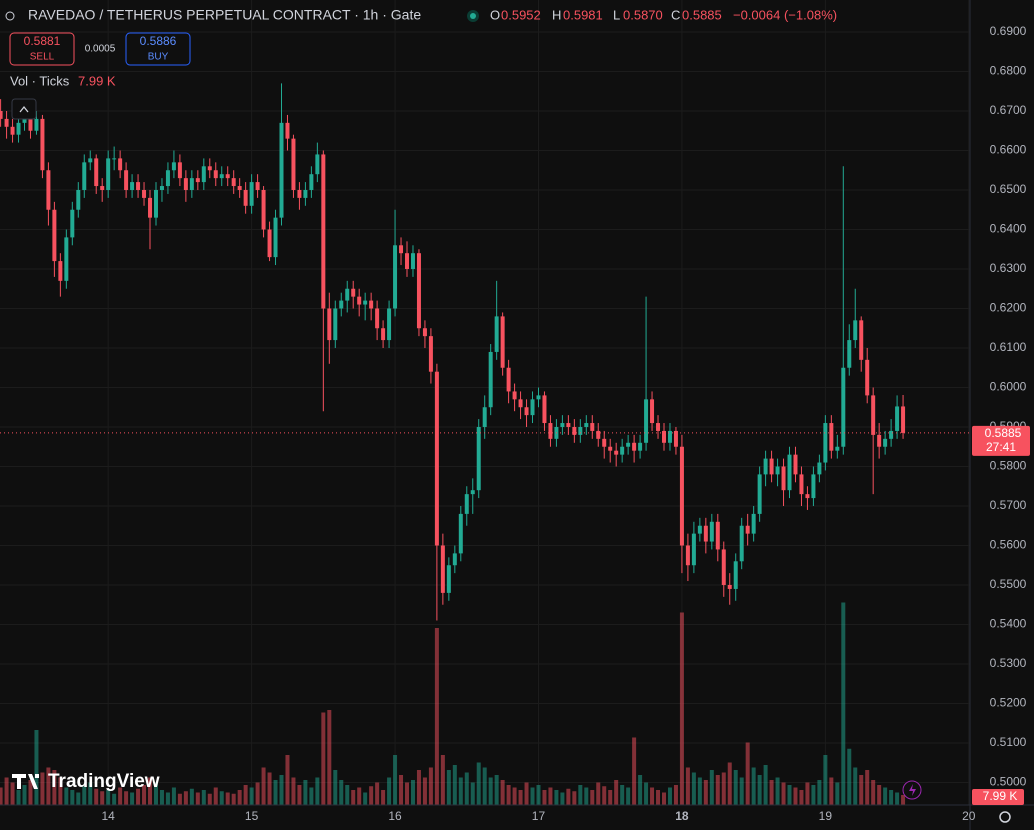 This screenshot has height=830, width=1034. What do you see at coordinates (158, 57) in the screenshot?
I see `buy-label: BUY` at bounding box center [158, 57].